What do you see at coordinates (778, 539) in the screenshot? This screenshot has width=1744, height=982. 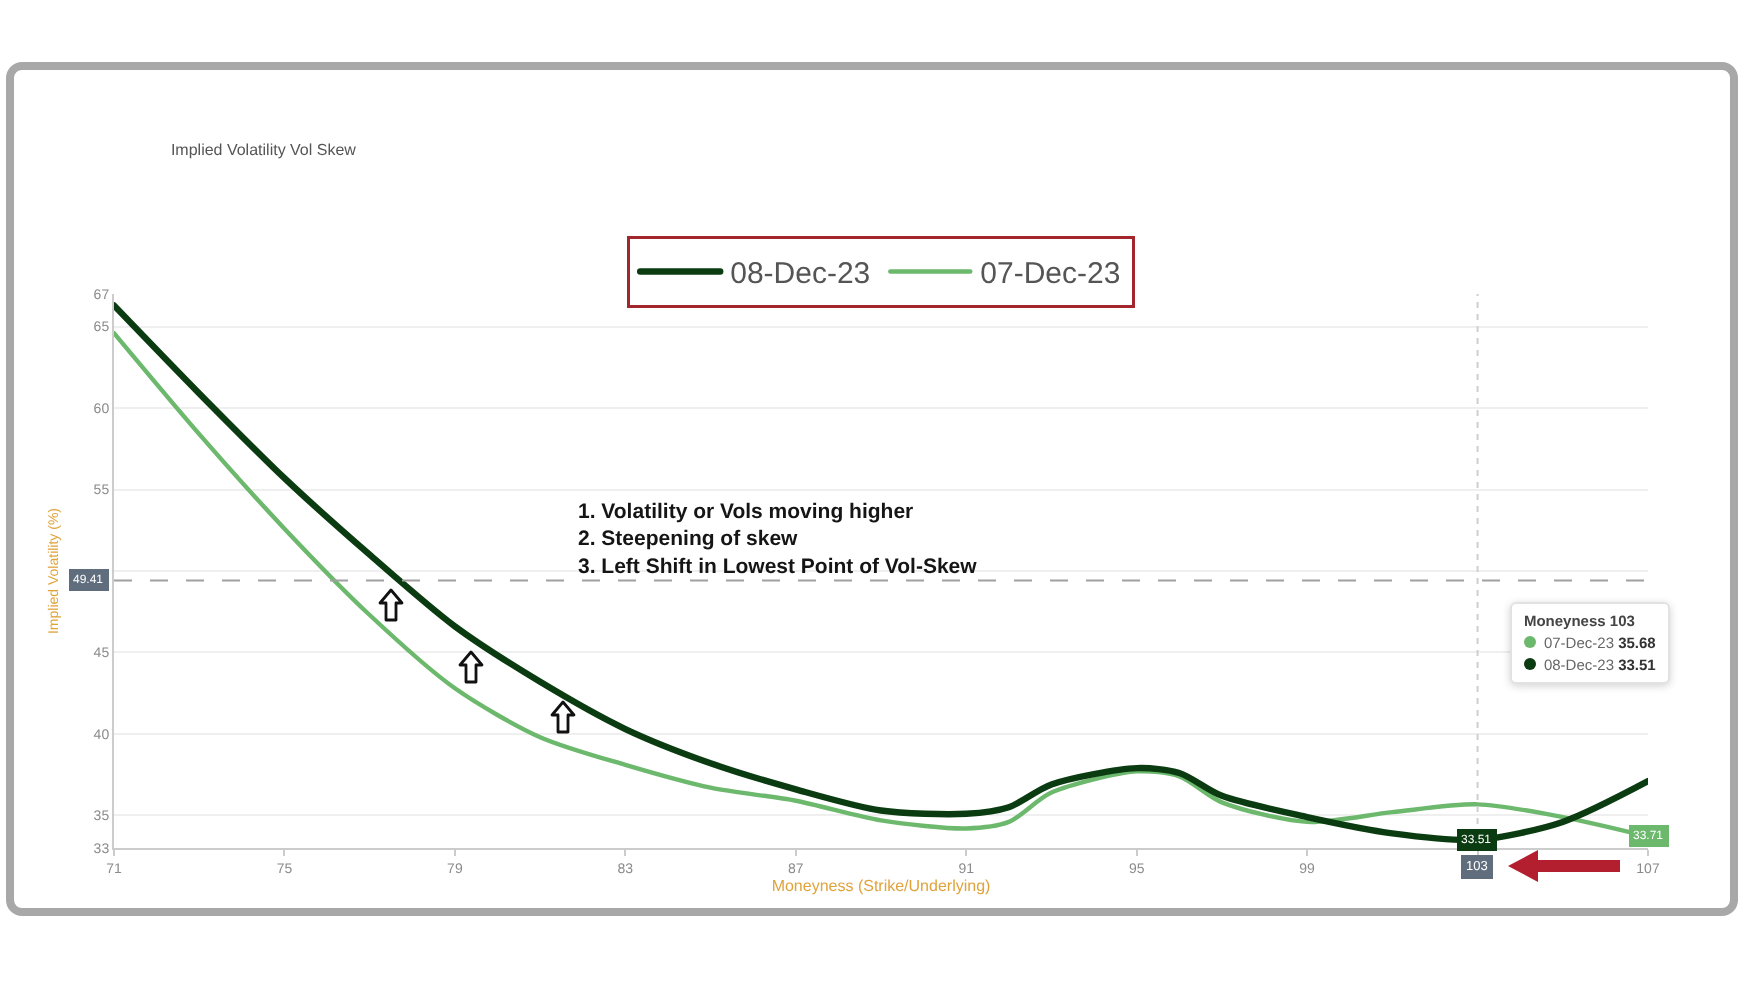 I see `annotation: 1. Volatility or Vols moving higher 2. Steepening of skew 3. Left Shift in Lowest Point of Vol-Skew` at bounding box center [778, 539].